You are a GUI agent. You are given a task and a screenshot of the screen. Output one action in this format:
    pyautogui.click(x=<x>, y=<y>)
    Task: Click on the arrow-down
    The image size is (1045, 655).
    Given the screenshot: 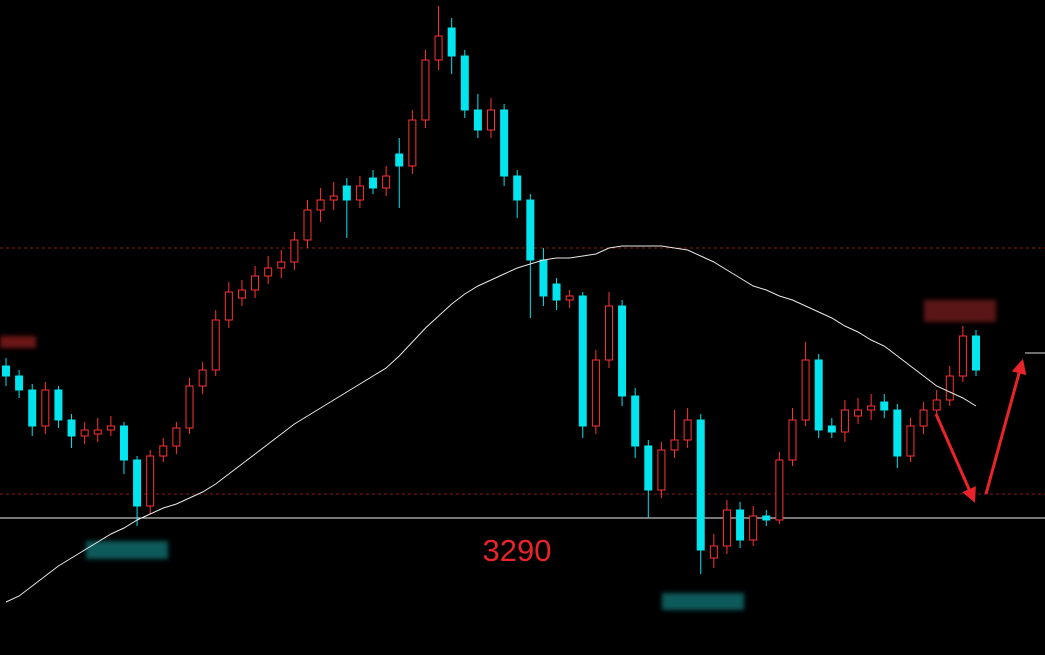 What is the action you would take?
    pyautogui.click(x=955, y=458)
    